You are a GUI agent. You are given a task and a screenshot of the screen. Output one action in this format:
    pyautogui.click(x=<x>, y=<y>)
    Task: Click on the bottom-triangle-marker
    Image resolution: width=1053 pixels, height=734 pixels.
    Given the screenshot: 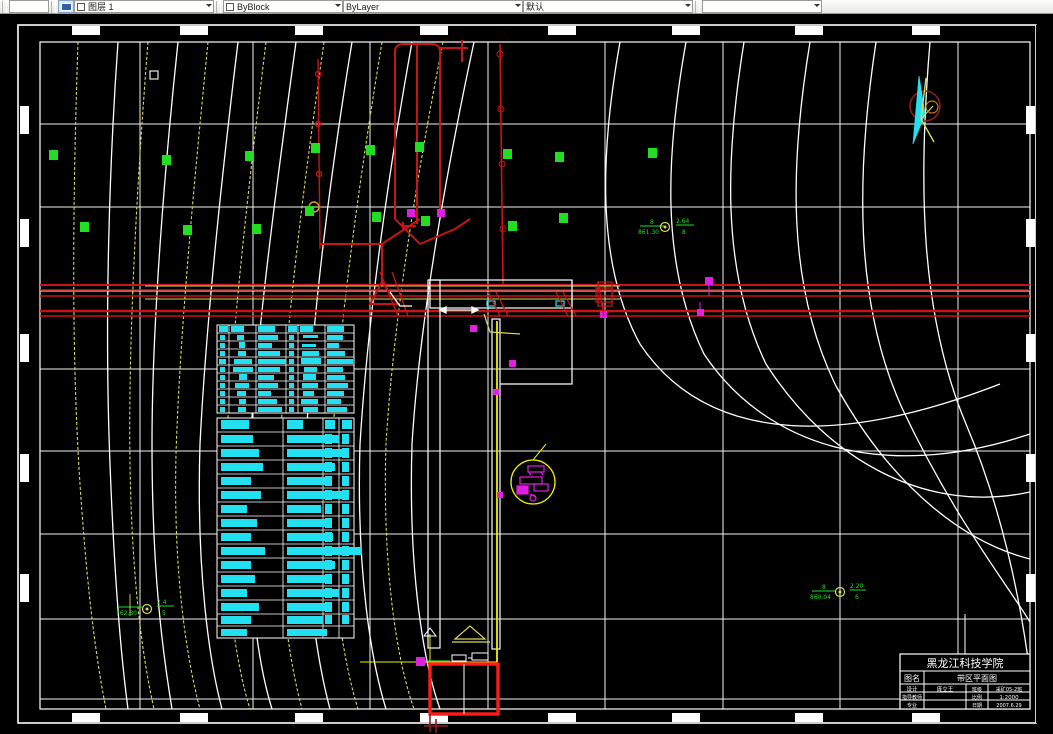 What is the action you would take?
    pyautogui.click(x=430, y=632)
    